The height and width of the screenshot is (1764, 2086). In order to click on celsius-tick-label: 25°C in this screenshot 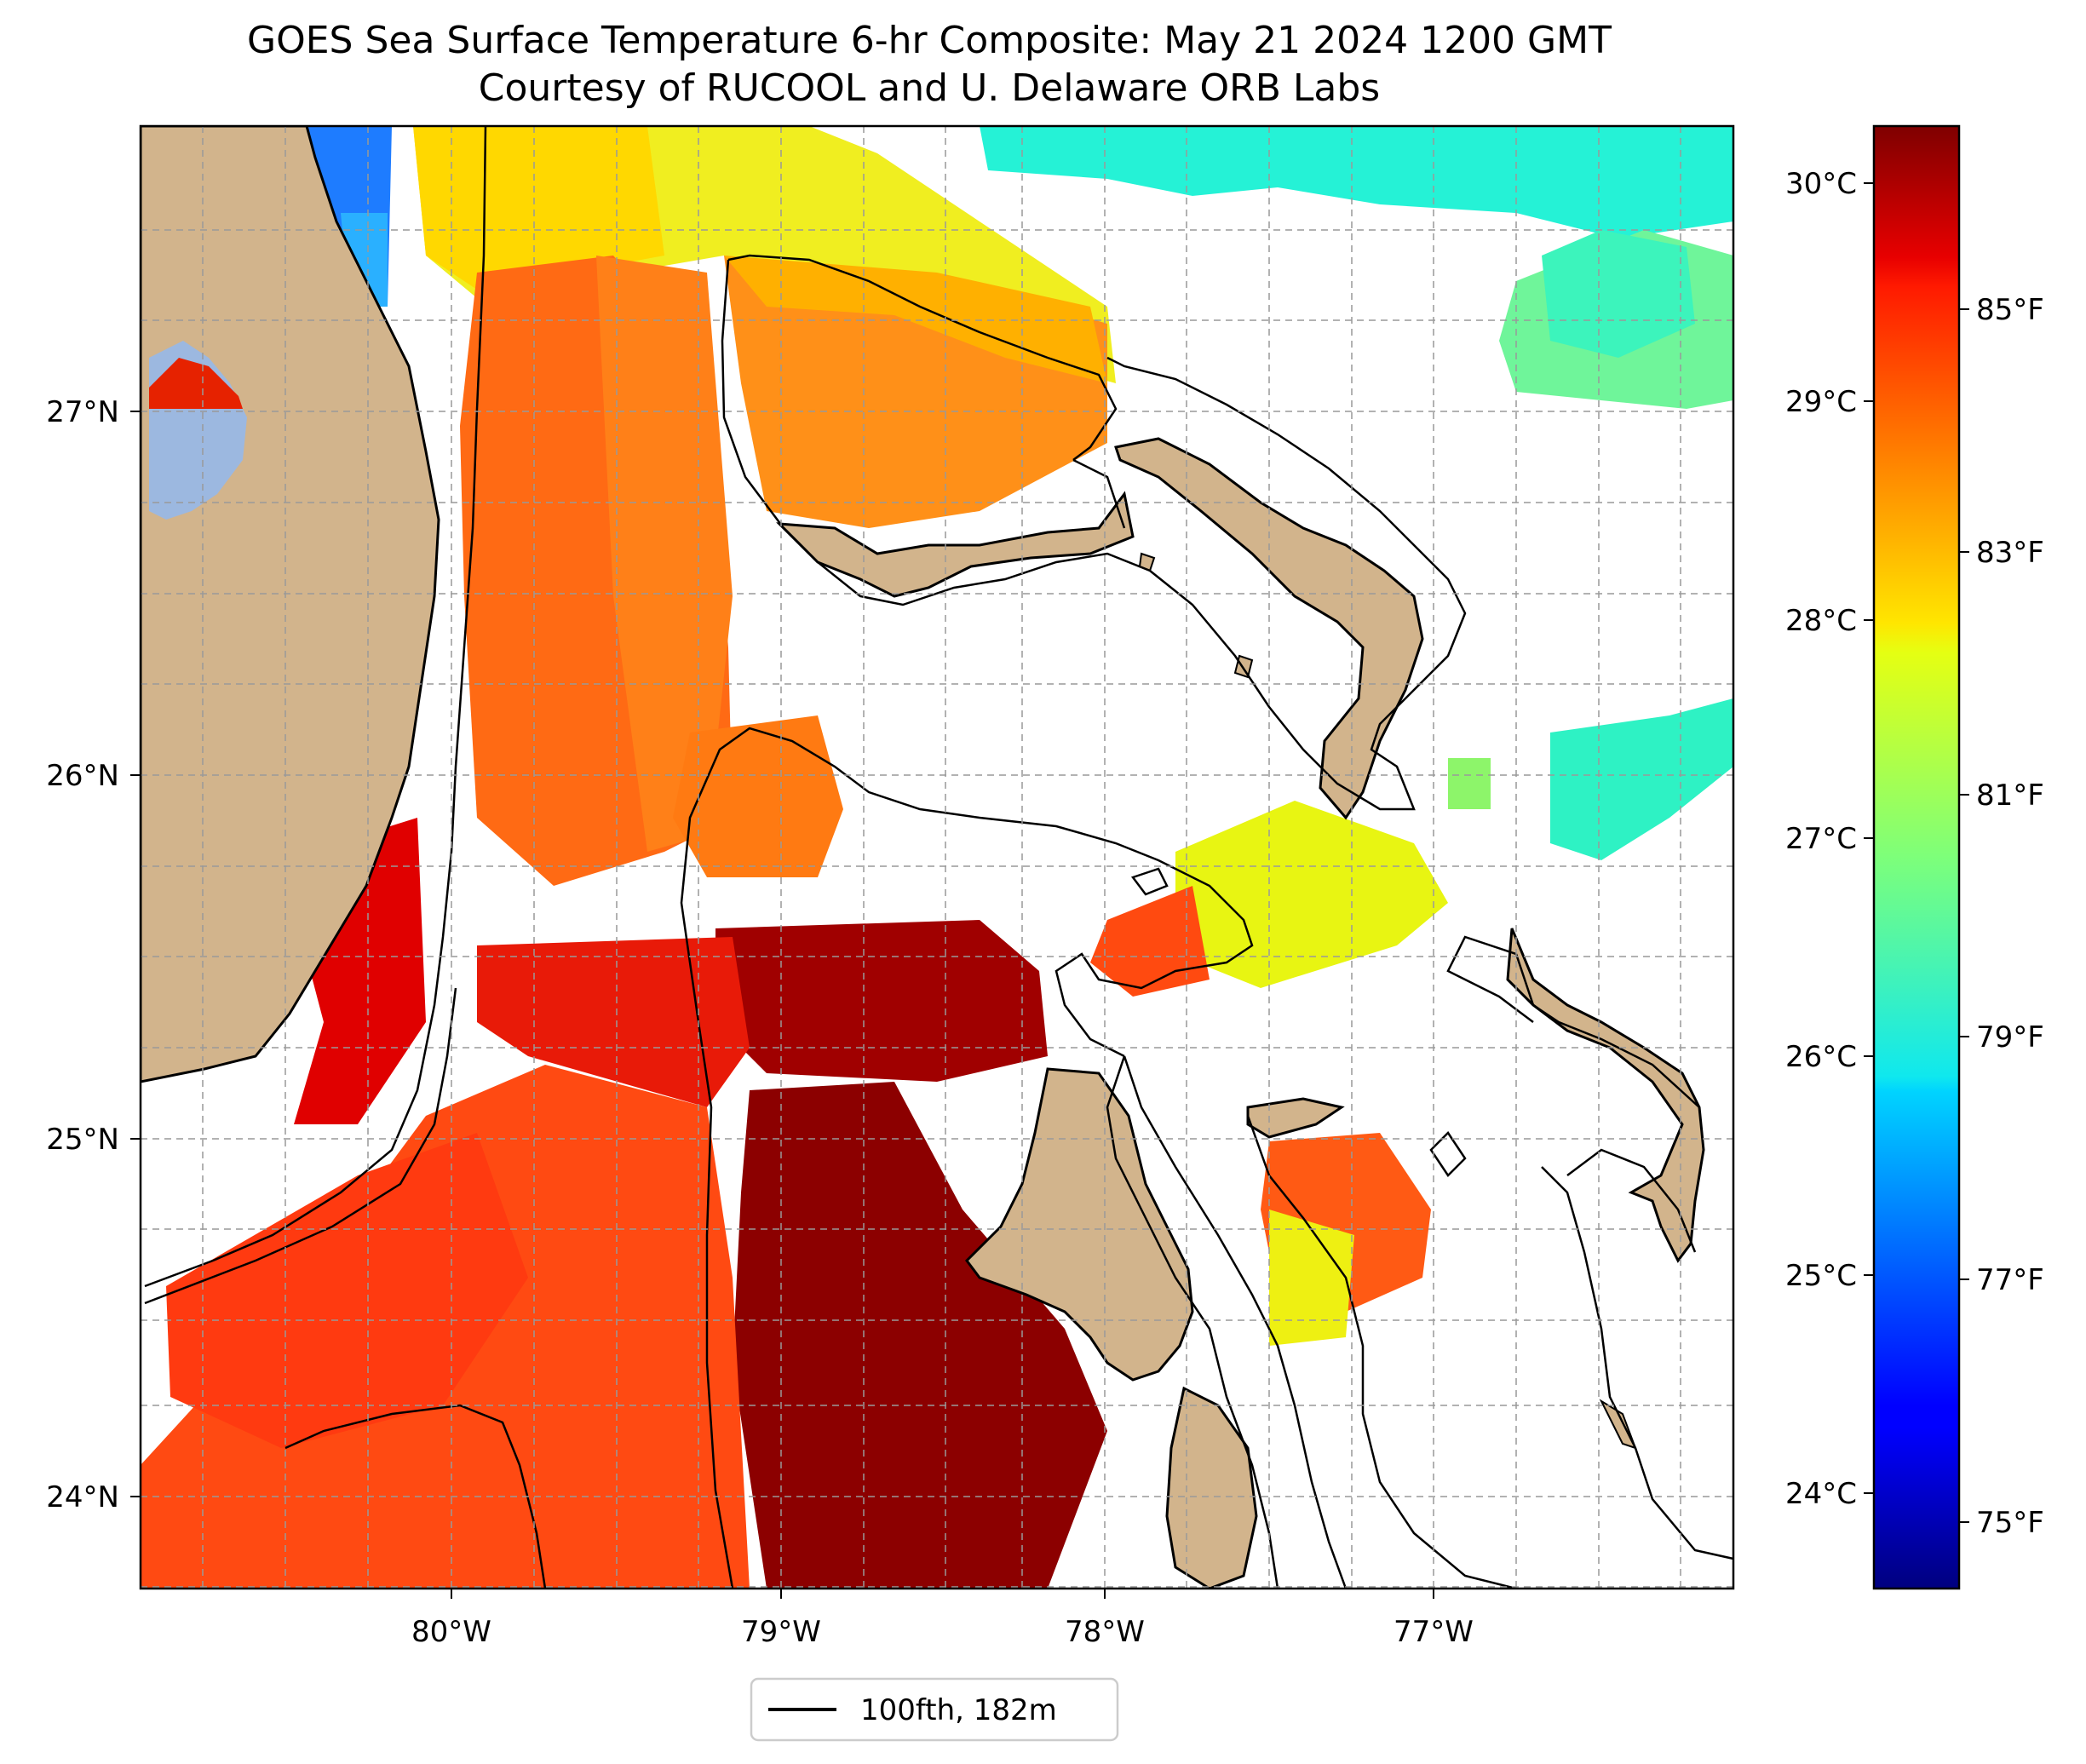, I will do `click(1821, 1276)`.